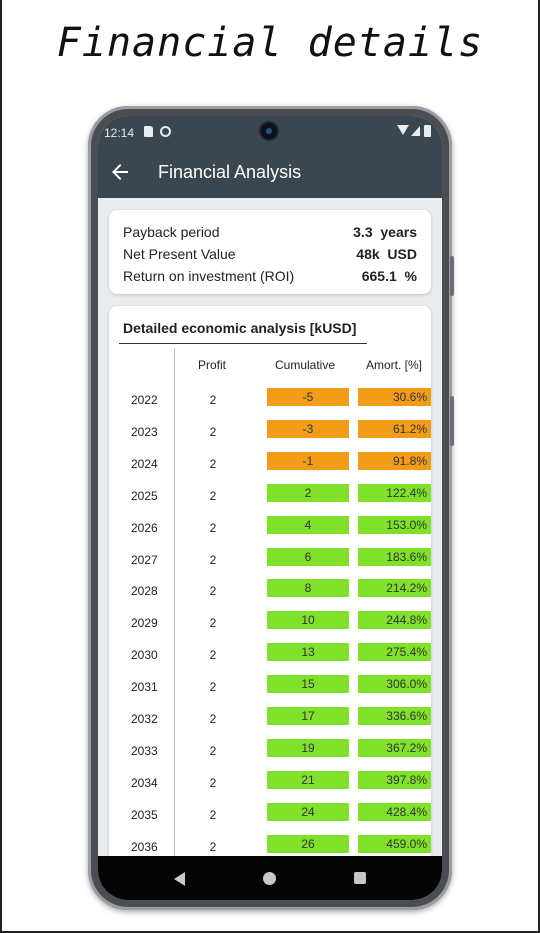  I want to click on amort-cell: 244.8%, so click(394, 620).